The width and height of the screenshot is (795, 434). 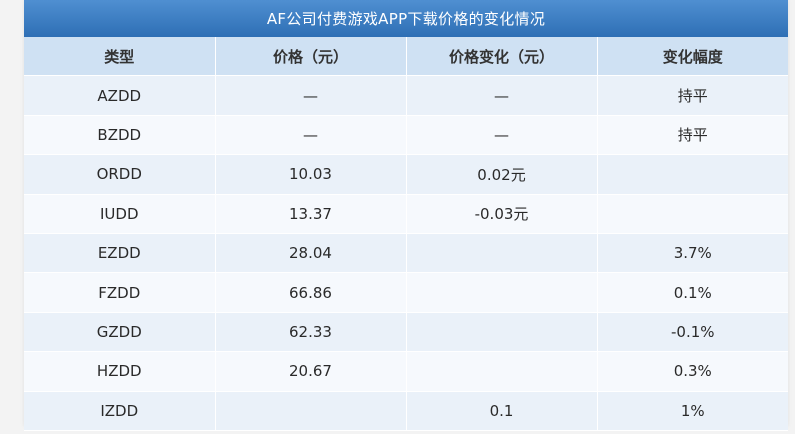 What do you see at coordinates (692, 253) in the screenshot?
I see `cell-change-rate: 3.7%` at bounding box center [692, 253].